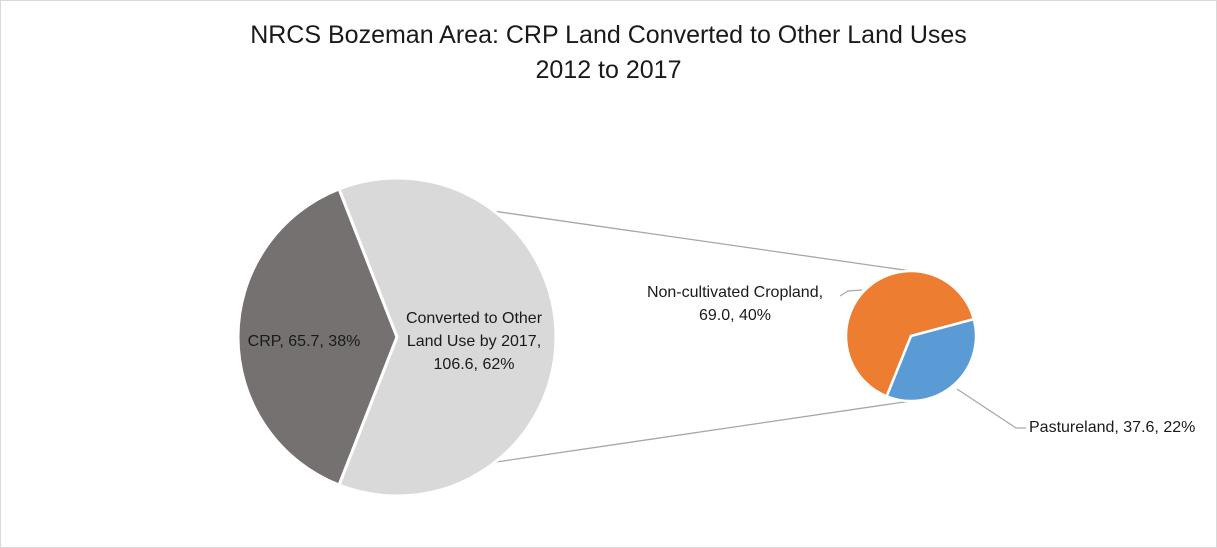  I want to click on data-label-non-cultivated-cropland-line-1: Non-cultivated Cropland,, so click(735, 292).